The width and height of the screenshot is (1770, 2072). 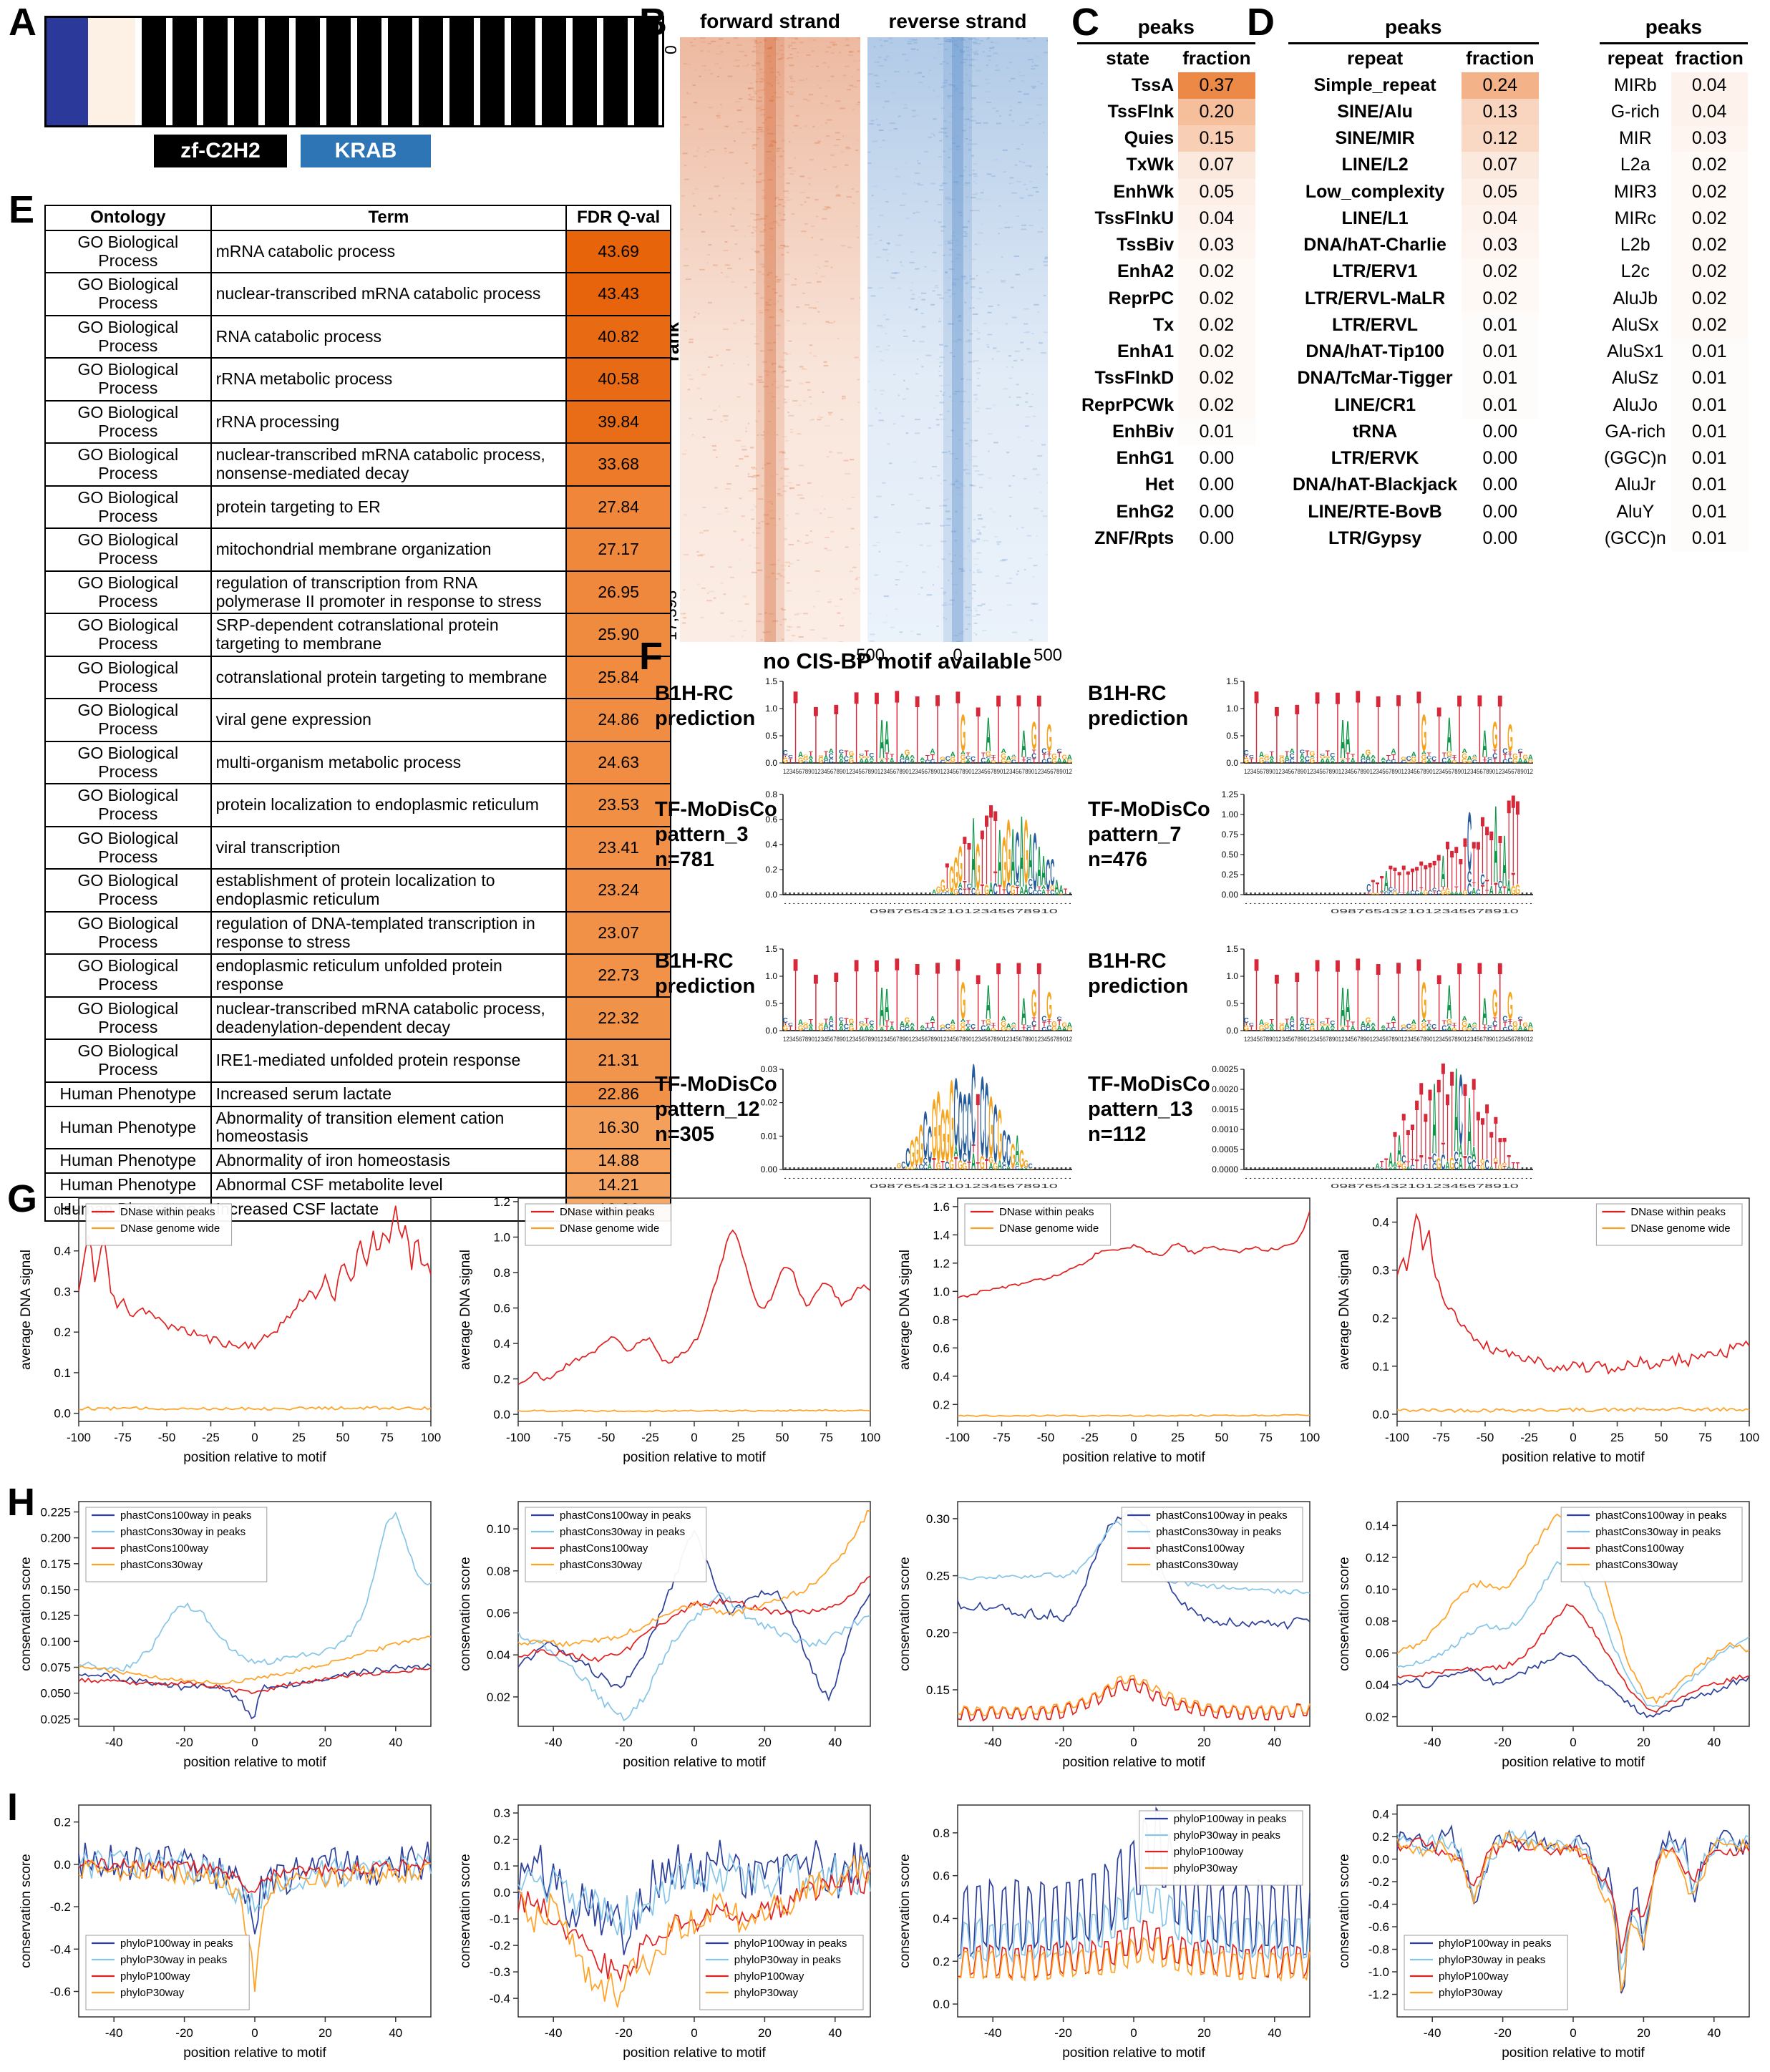 What do you see at coordinates (55, 1641) in the screenshot?
I see `svg-text: 0.100` at bounding box center [55, 1641].